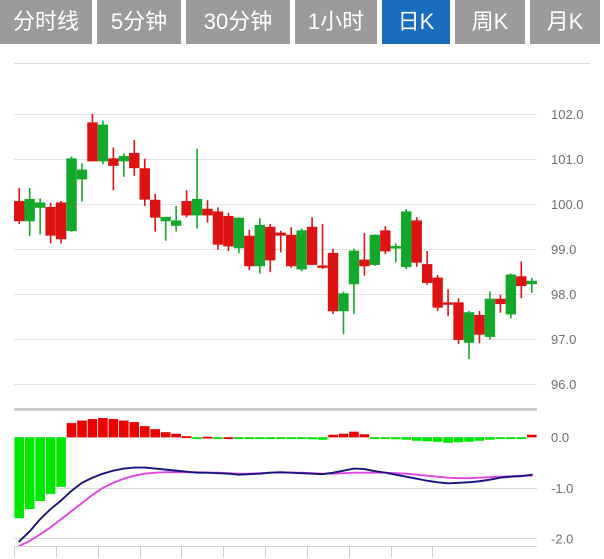 The width and height of the screenshot is (604, 559). I want to click on period-tab-bar: 分时线 5分钟 30分钟 1小时 日K 周K 月K, so click(302, 26).